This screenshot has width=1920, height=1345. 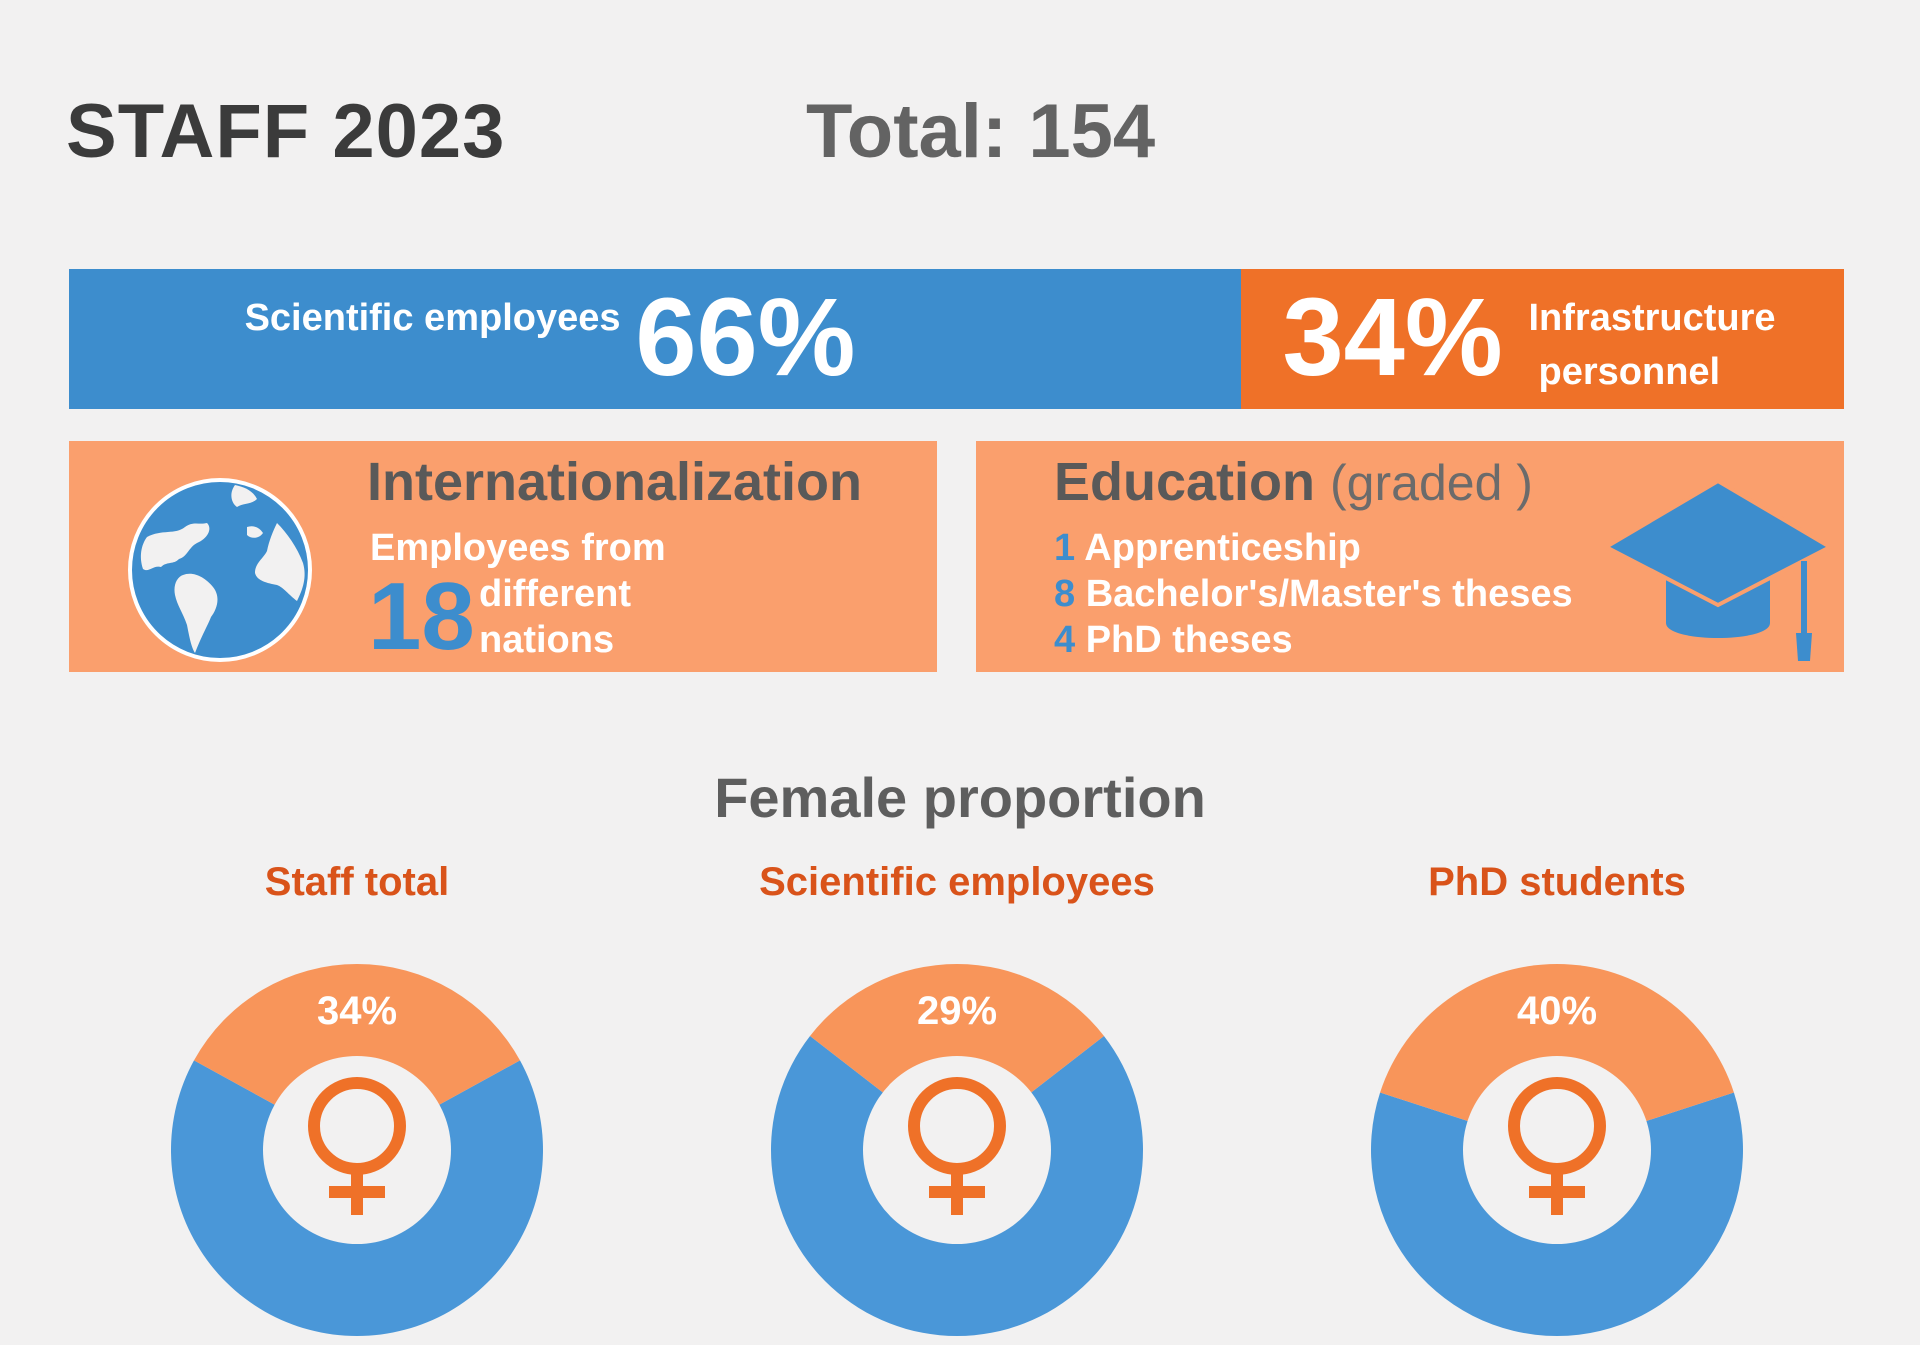 I want to click on donut-phd-students: PhD students 40%, so click(x=1557, y=1102).